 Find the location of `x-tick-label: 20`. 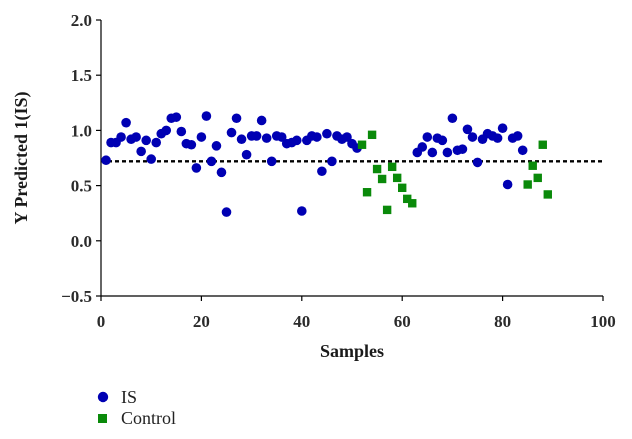

x-tick-label: 20 is located at coordinates (201, 321).